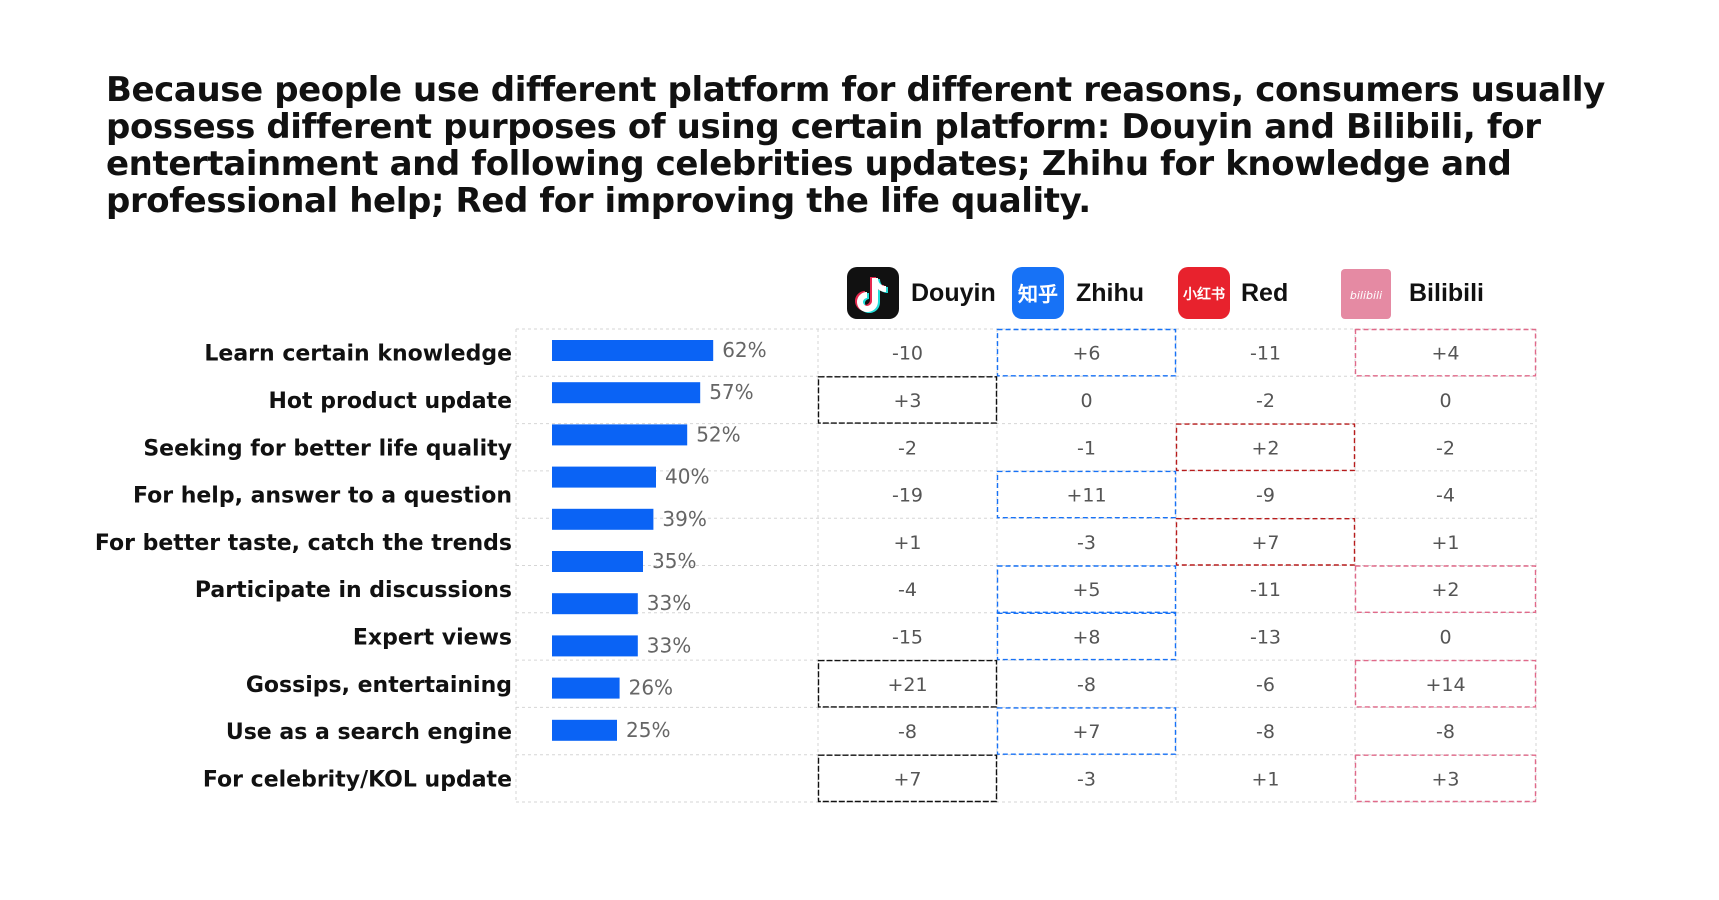  What do you see at coordinates (432, 637) in the screenshot?
I see `category-label: Expert views` at bounding box center [432, 637].